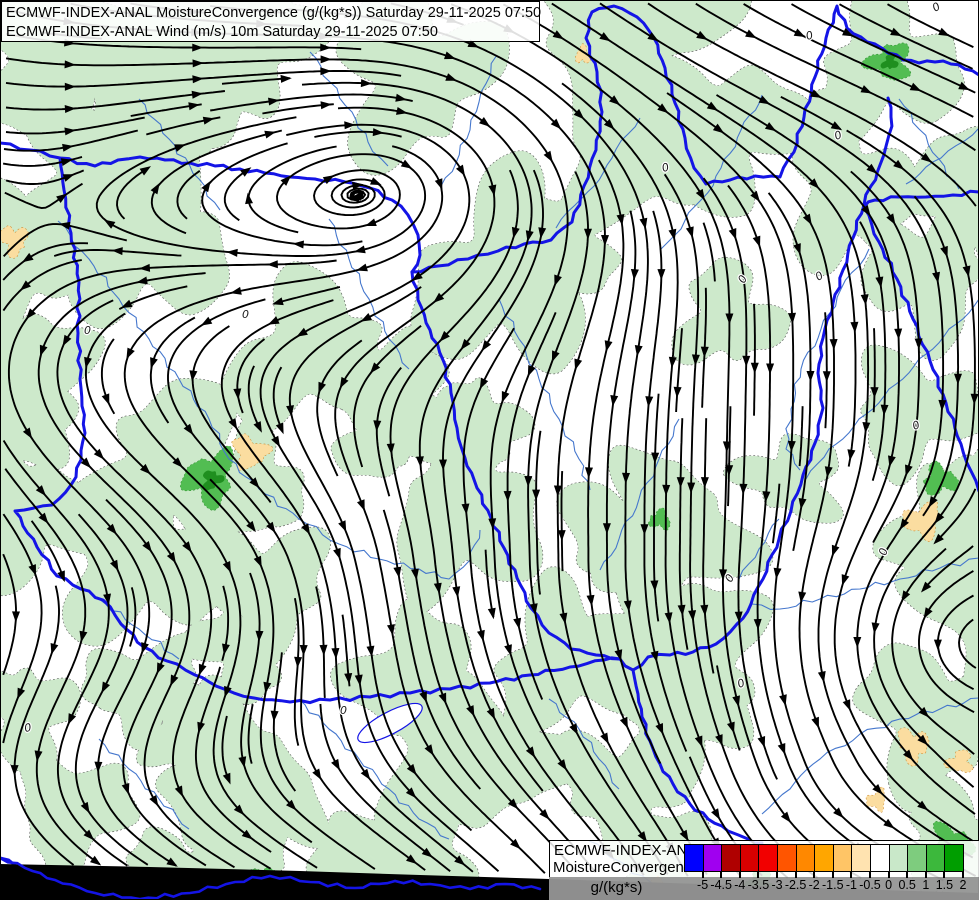 The image size is (979, 900). I want to click on colorbar-tick-label: -4.5, so click(721, 885).